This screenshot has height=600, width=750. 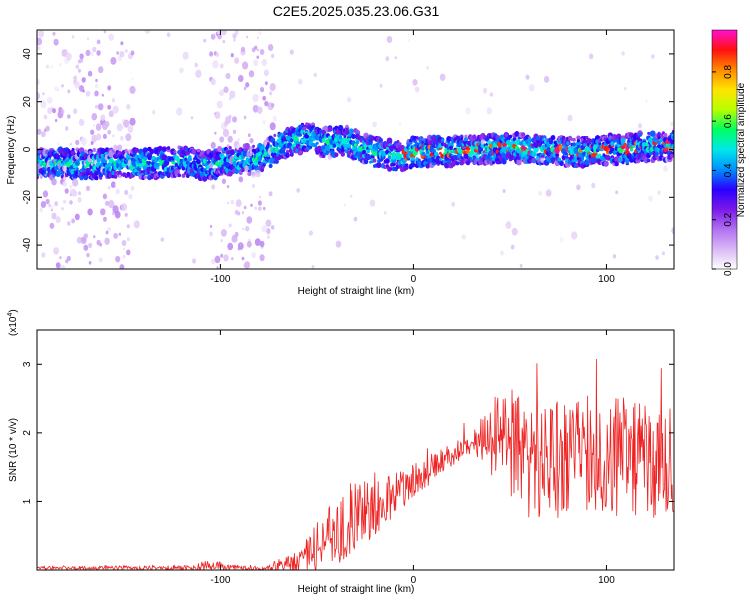 What do you see at coordinates (728, 269) in the screenshot?
I see `colorbar-tick-label: 0.0` at bounding box center [728, 269].